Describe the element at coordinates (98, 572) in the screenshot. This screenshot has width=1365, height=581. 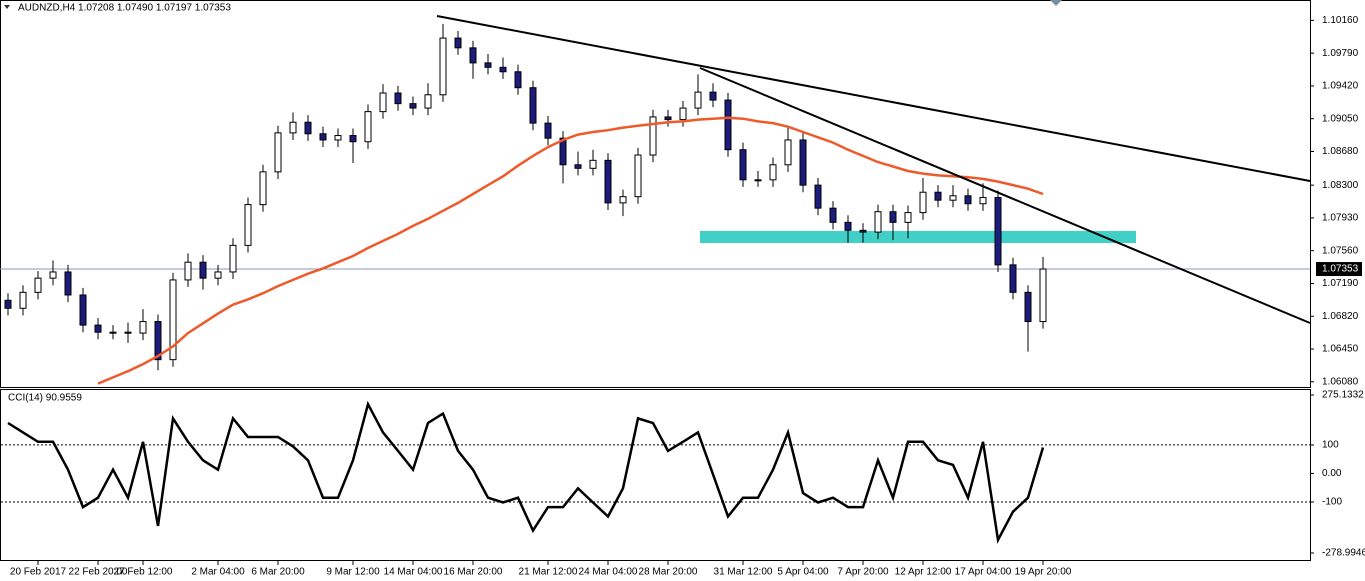
I see `x-tick-label: 22 Feb 20:00` at that location.